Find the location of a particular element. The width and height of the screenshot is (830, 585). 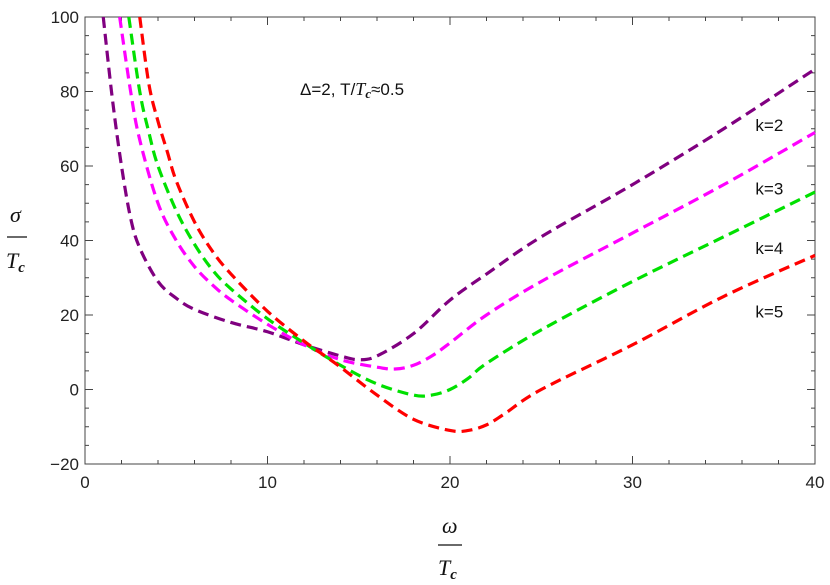

y-tick-label: −20 is located at coordinates (64, 464).